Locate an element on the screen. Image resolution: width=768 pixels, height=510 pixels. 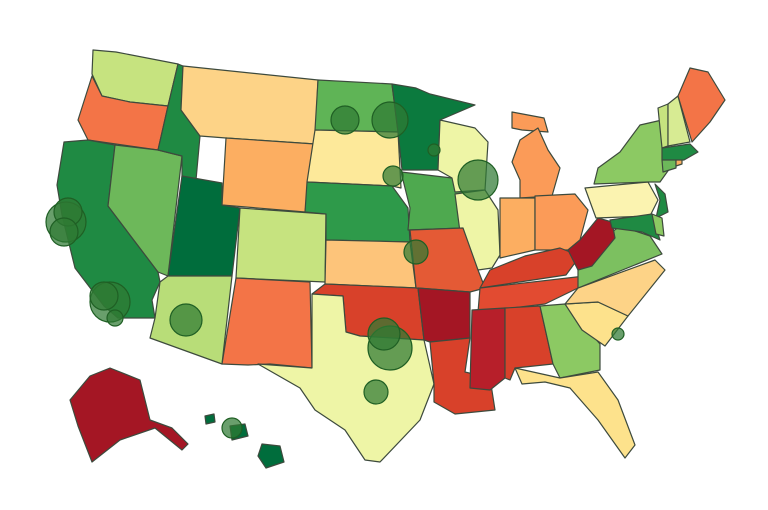
state-mt is located at coordinates (249, 105).